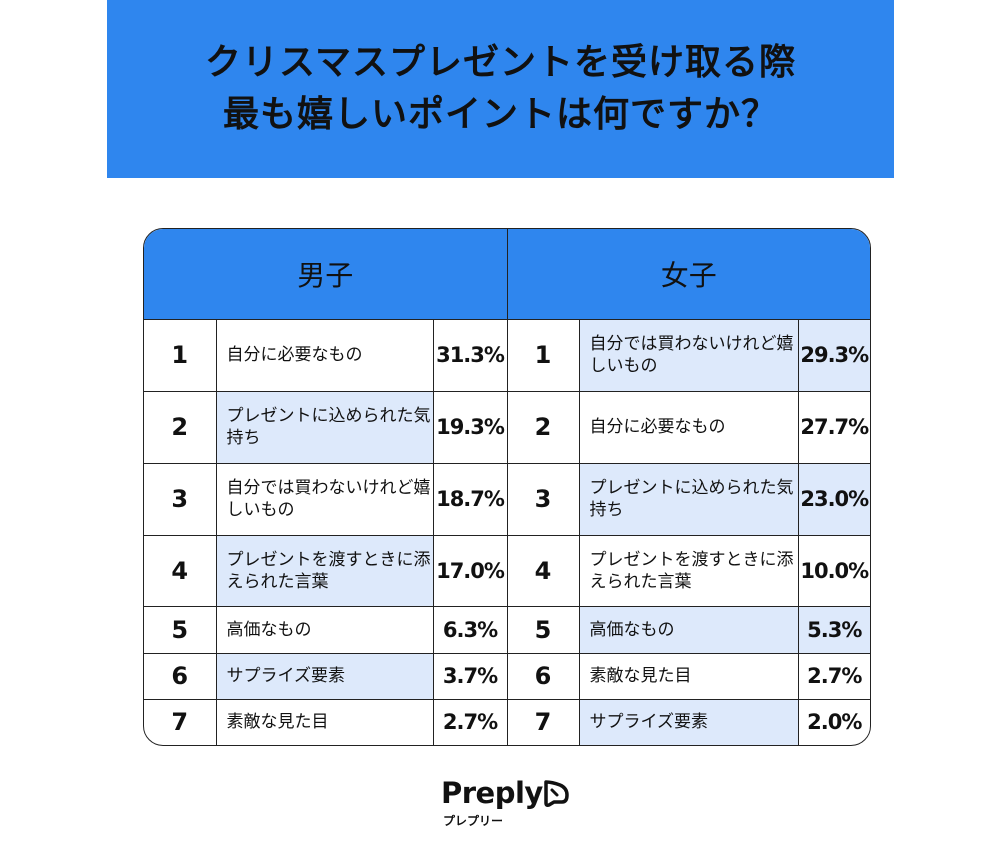 This screenshot has height=846, width=1000. I want to click on female-item-percent: 2.0%, so click(834, 721).